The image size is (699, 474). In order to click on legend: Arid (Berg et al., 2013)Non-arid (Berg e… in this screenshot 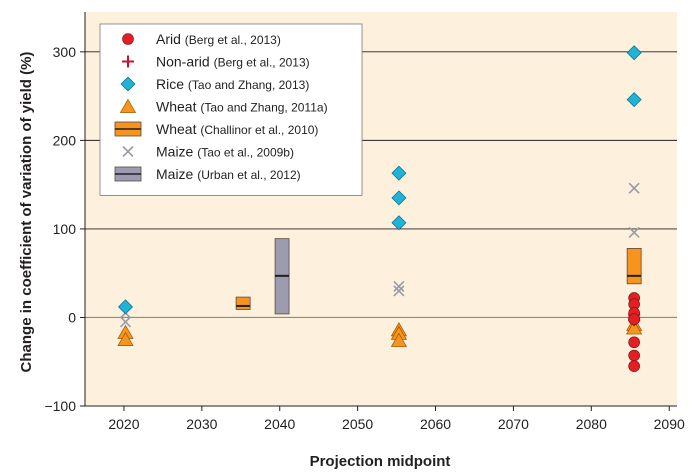, I will do `click(231, 109)`.